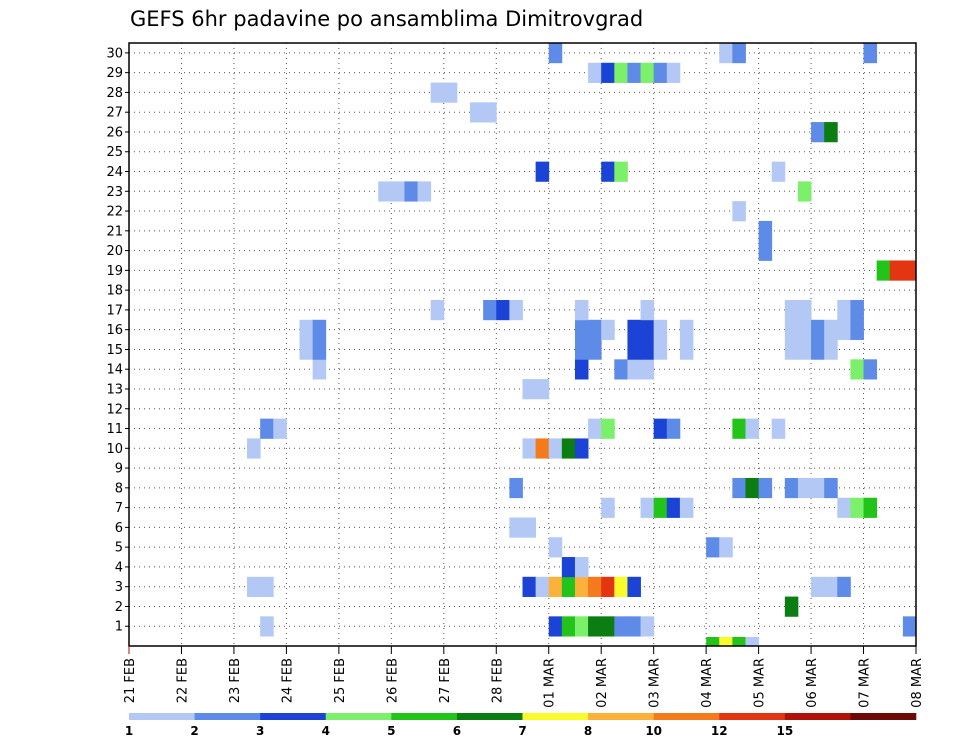  What do you see at coordinates (719, 731) in the screenshot?
I see `colorbar-tick-label: 12` at bounding box center [719, 731].